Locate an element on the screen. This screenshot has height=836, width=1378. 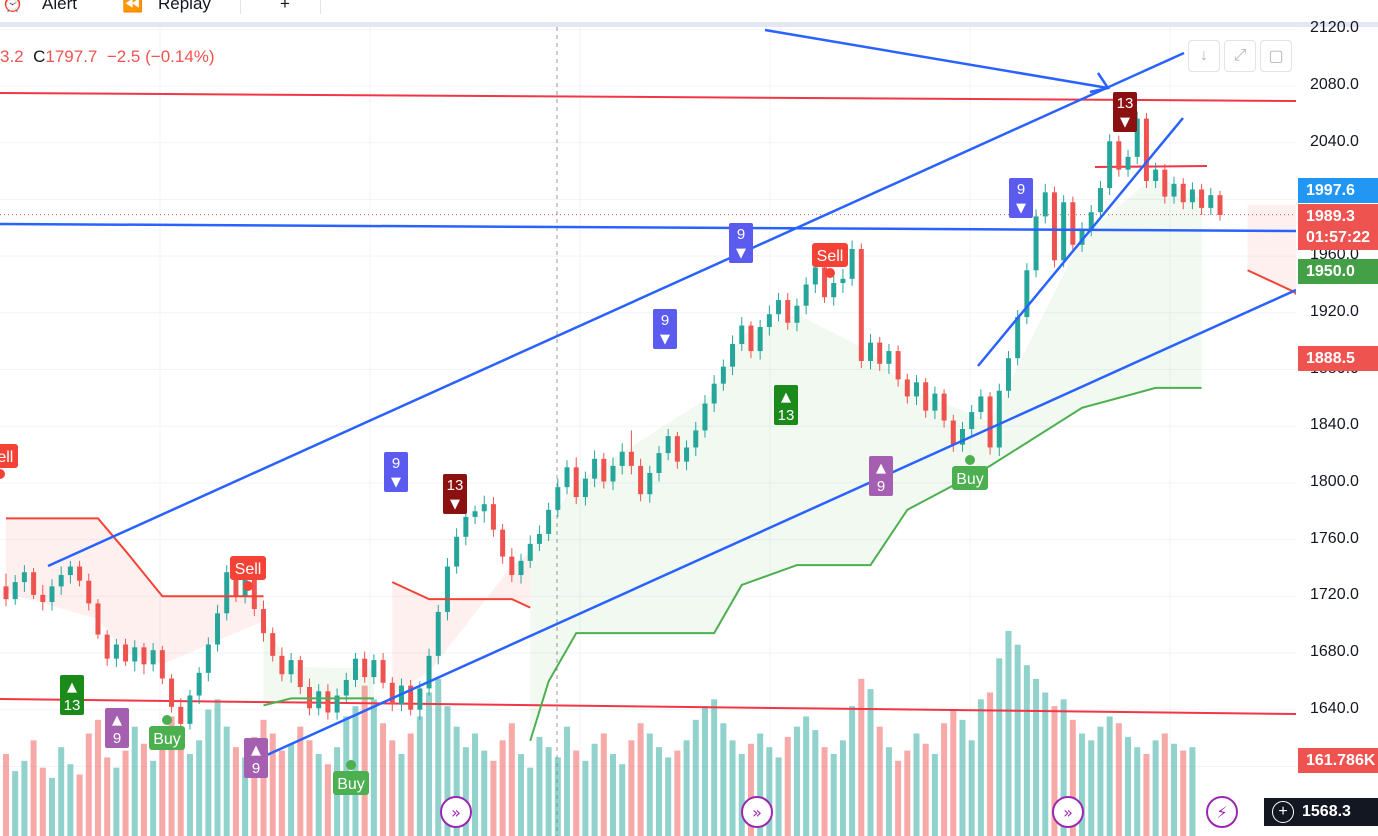
buy-signal is located at coordinates (970, 478).